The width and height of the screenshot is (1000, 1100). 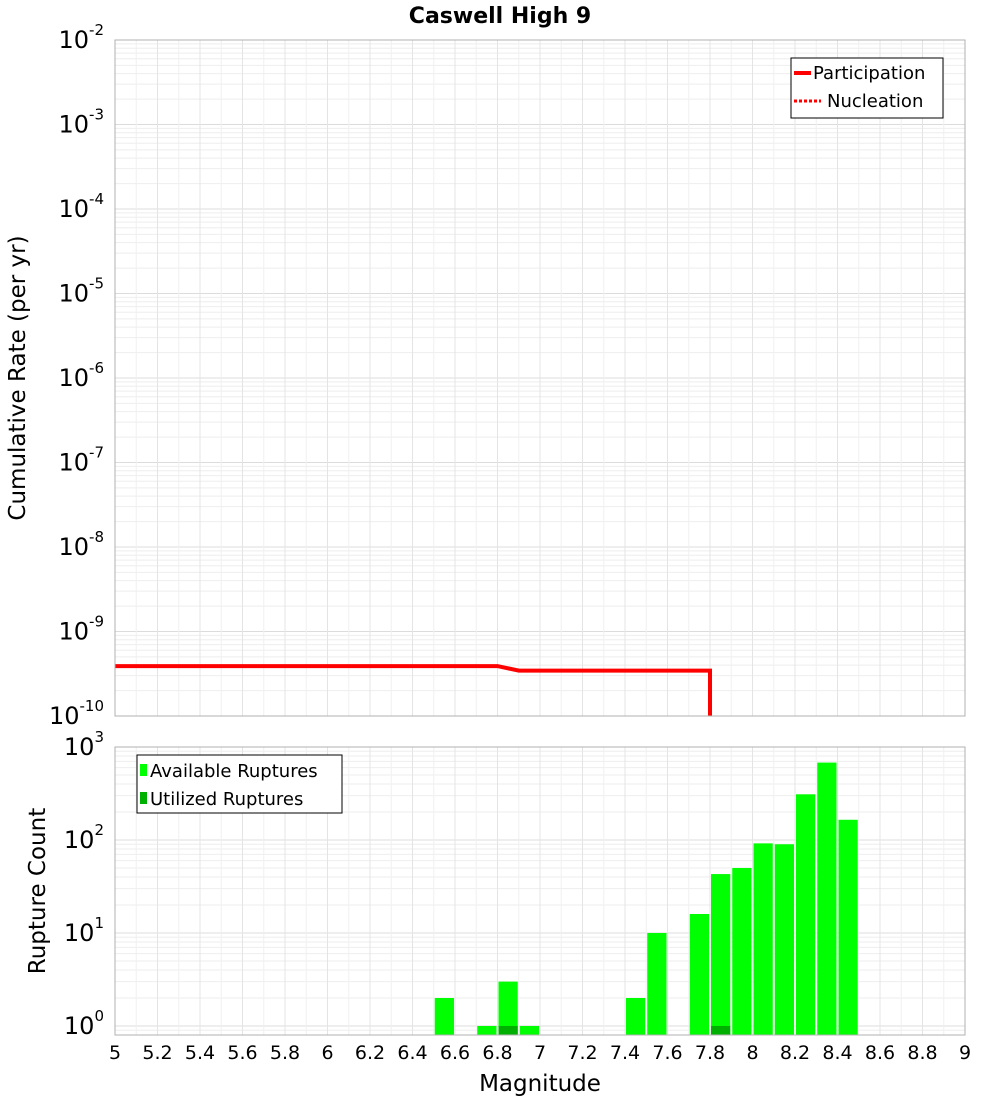 I want to click on rate-plot-series, so click(x=413, y=690).